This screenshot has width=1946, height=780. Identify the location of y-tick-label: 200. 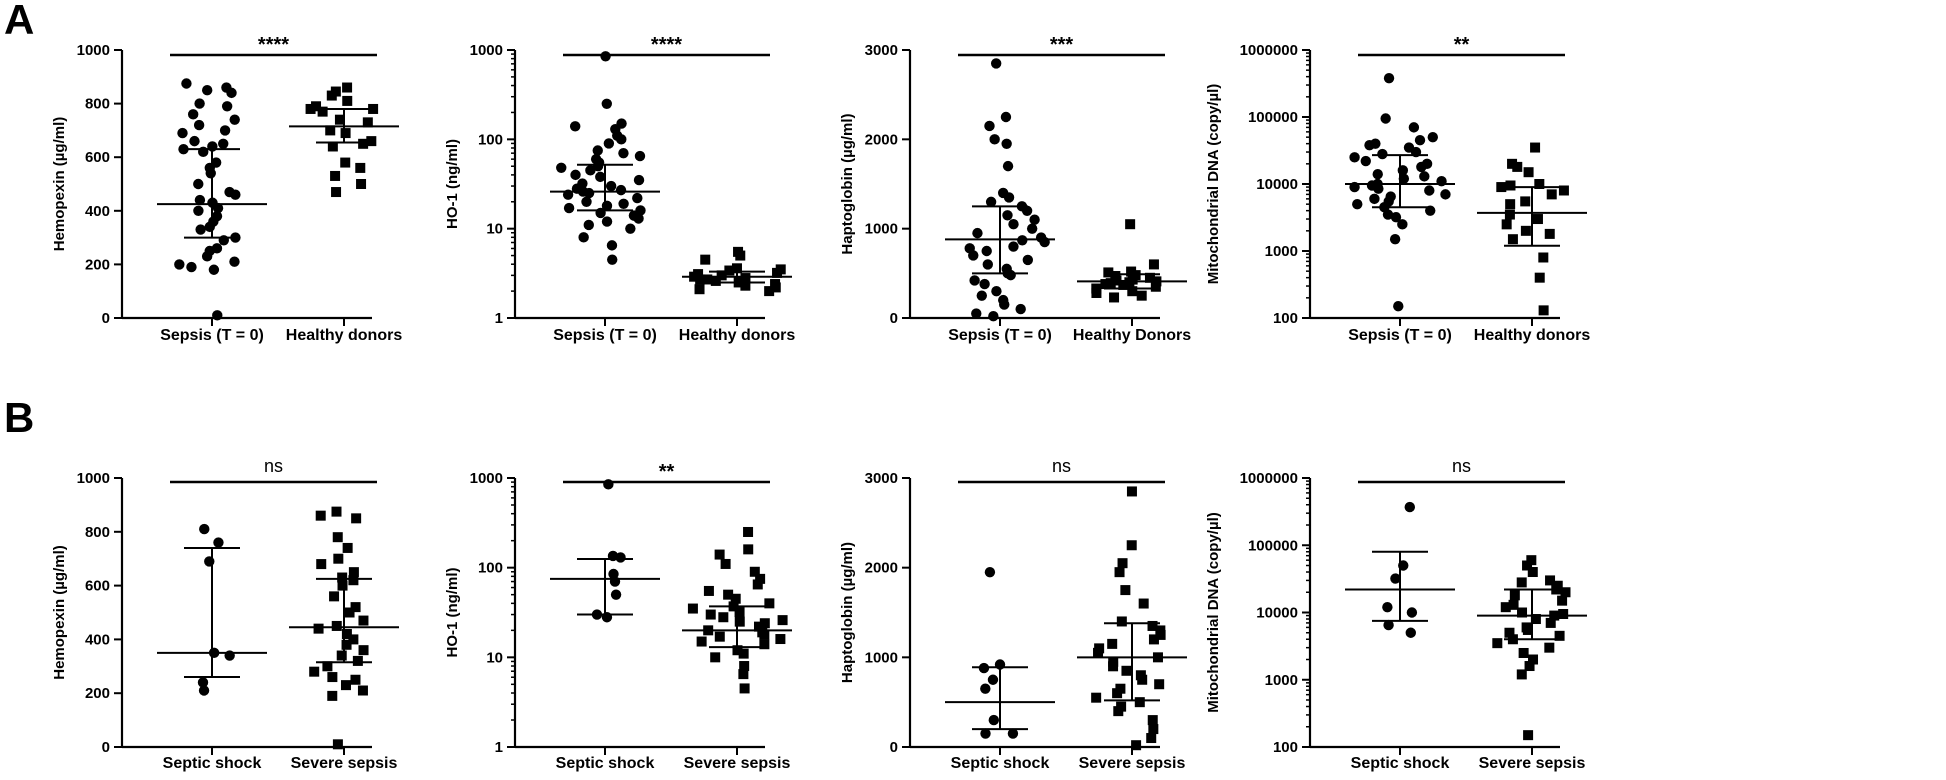
(97, 264).